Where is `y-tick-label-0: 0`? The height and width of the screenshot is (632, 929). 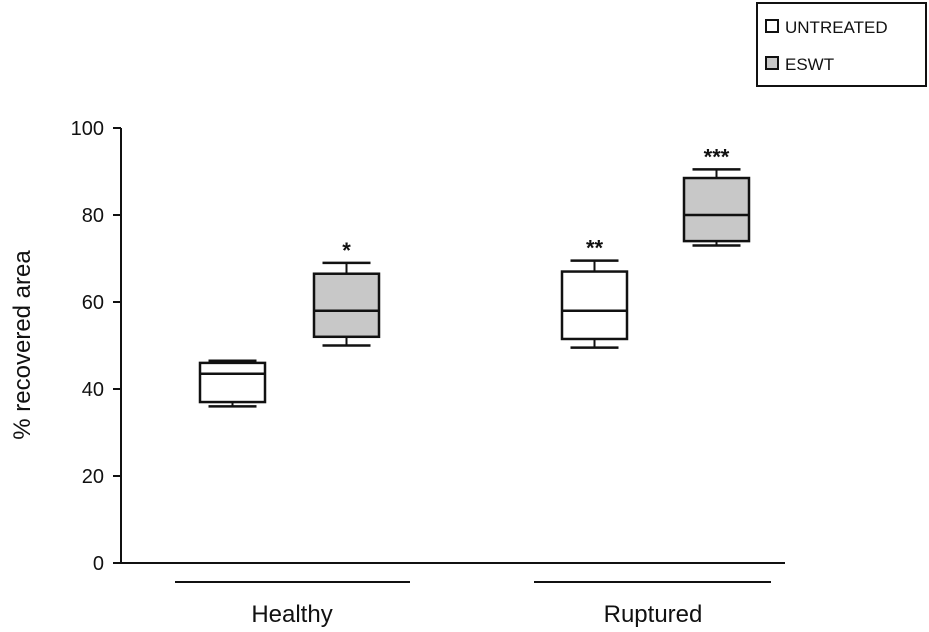
y-tick-label-0: 0 is located at coordinates (98, 564).